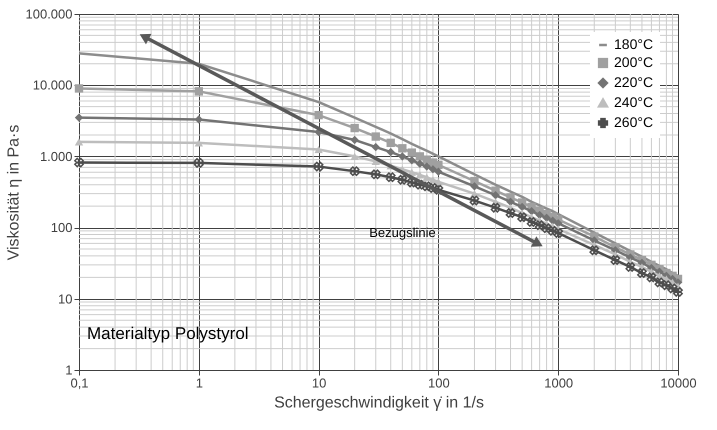 The width and height of the screenshot is (717, 430). What do you see at coordinates (14, 192) in the screenshot?
I see `y-axis-title: Viskosität η in Pa·s` at bounding box center [14, 192].